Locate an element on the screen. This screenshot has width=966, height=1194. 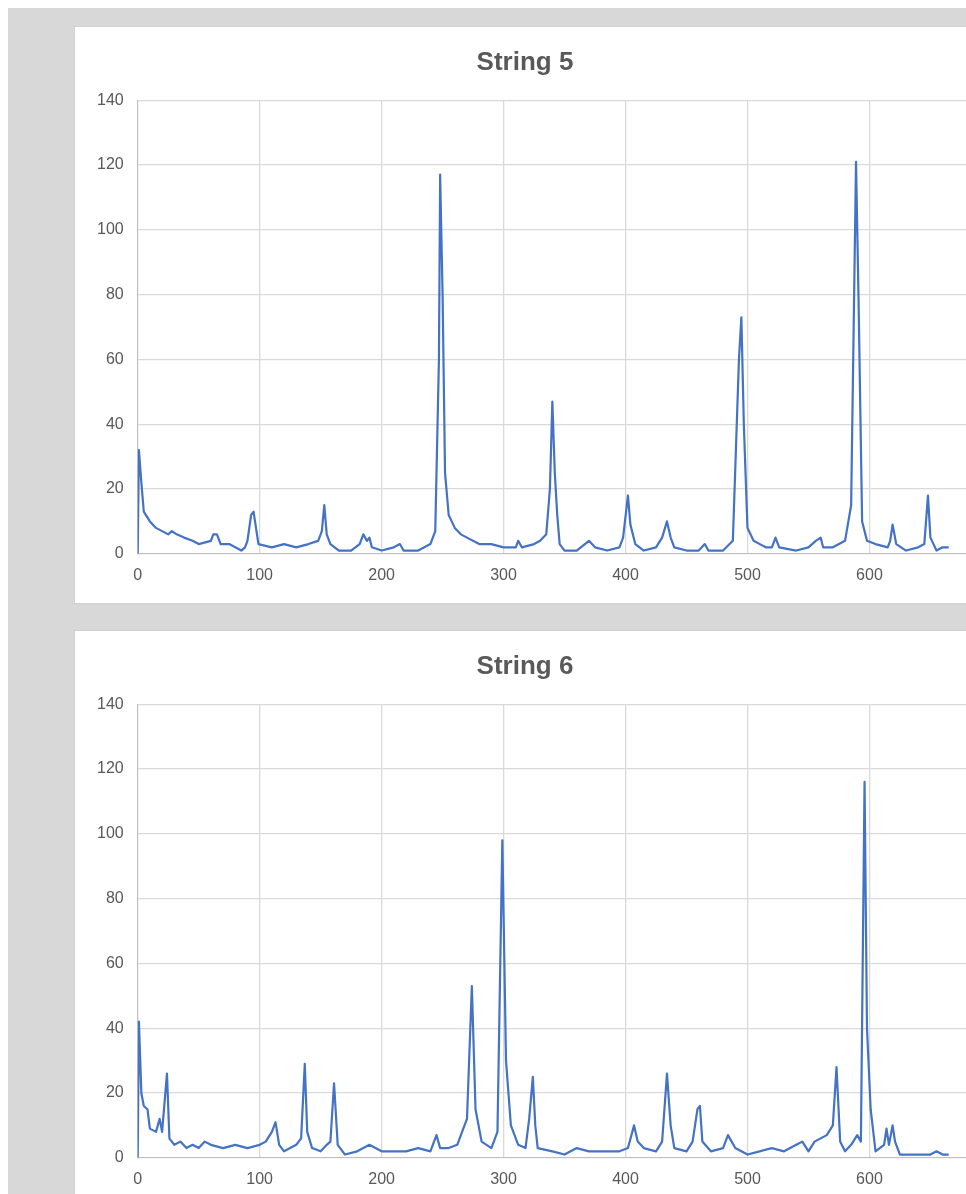
chart-title: String 6 is located at coordinates (525, 664).